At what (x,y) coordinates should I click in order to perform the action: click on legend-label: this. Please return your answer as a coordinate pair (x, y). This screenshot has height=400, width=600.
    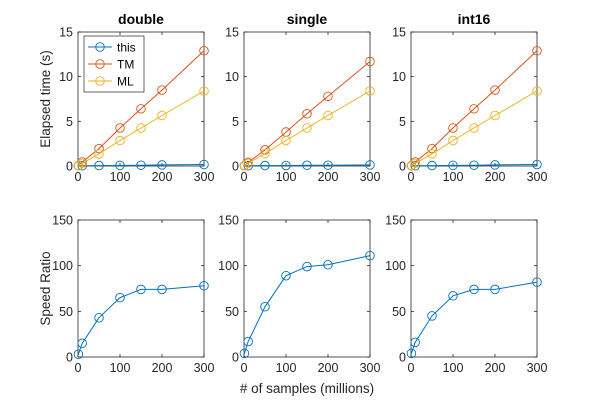
    Looking at the image, I should click on (126, 48).